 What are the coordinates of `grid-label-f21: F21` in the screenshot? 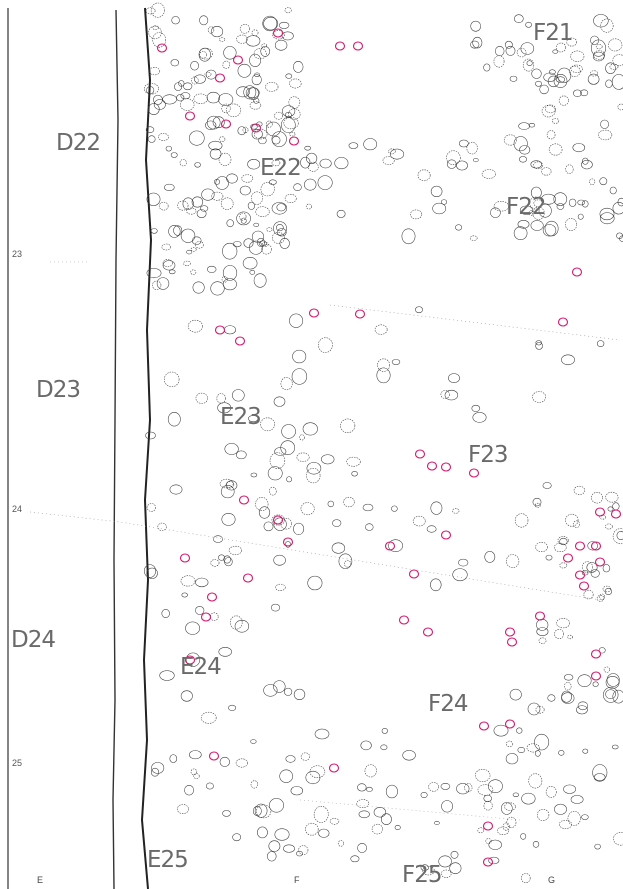 It's located at (553, 33).